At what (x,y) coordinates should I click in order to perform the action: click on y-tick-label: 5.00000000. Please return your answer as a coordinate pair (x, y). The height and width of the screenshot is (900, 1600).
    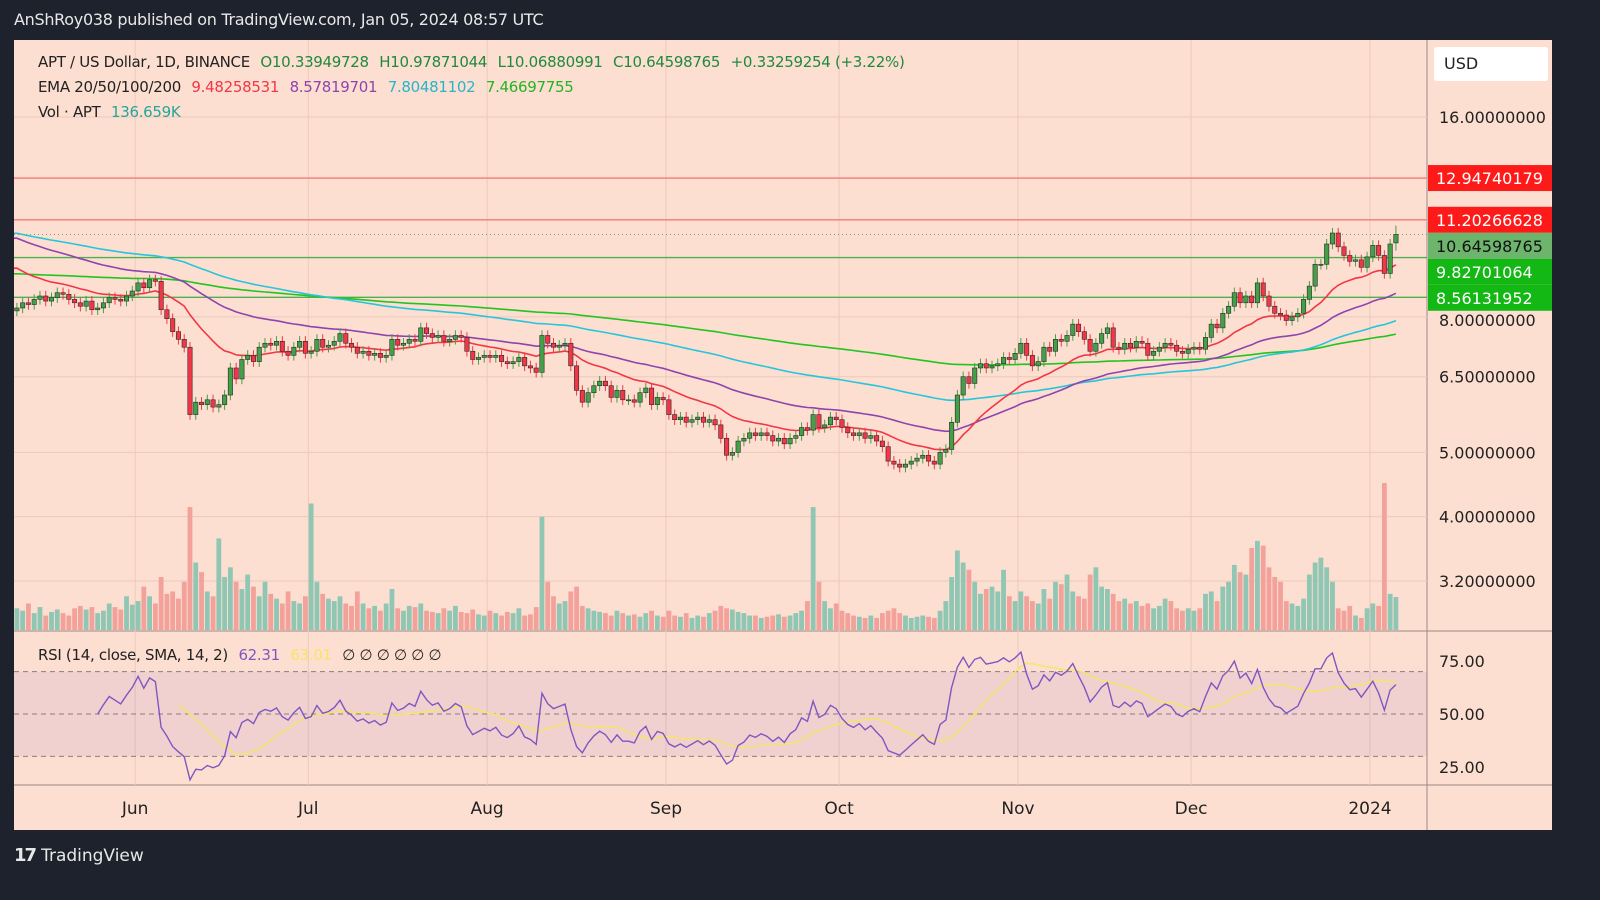
    Looking at the image, I should click on (1487, 452).